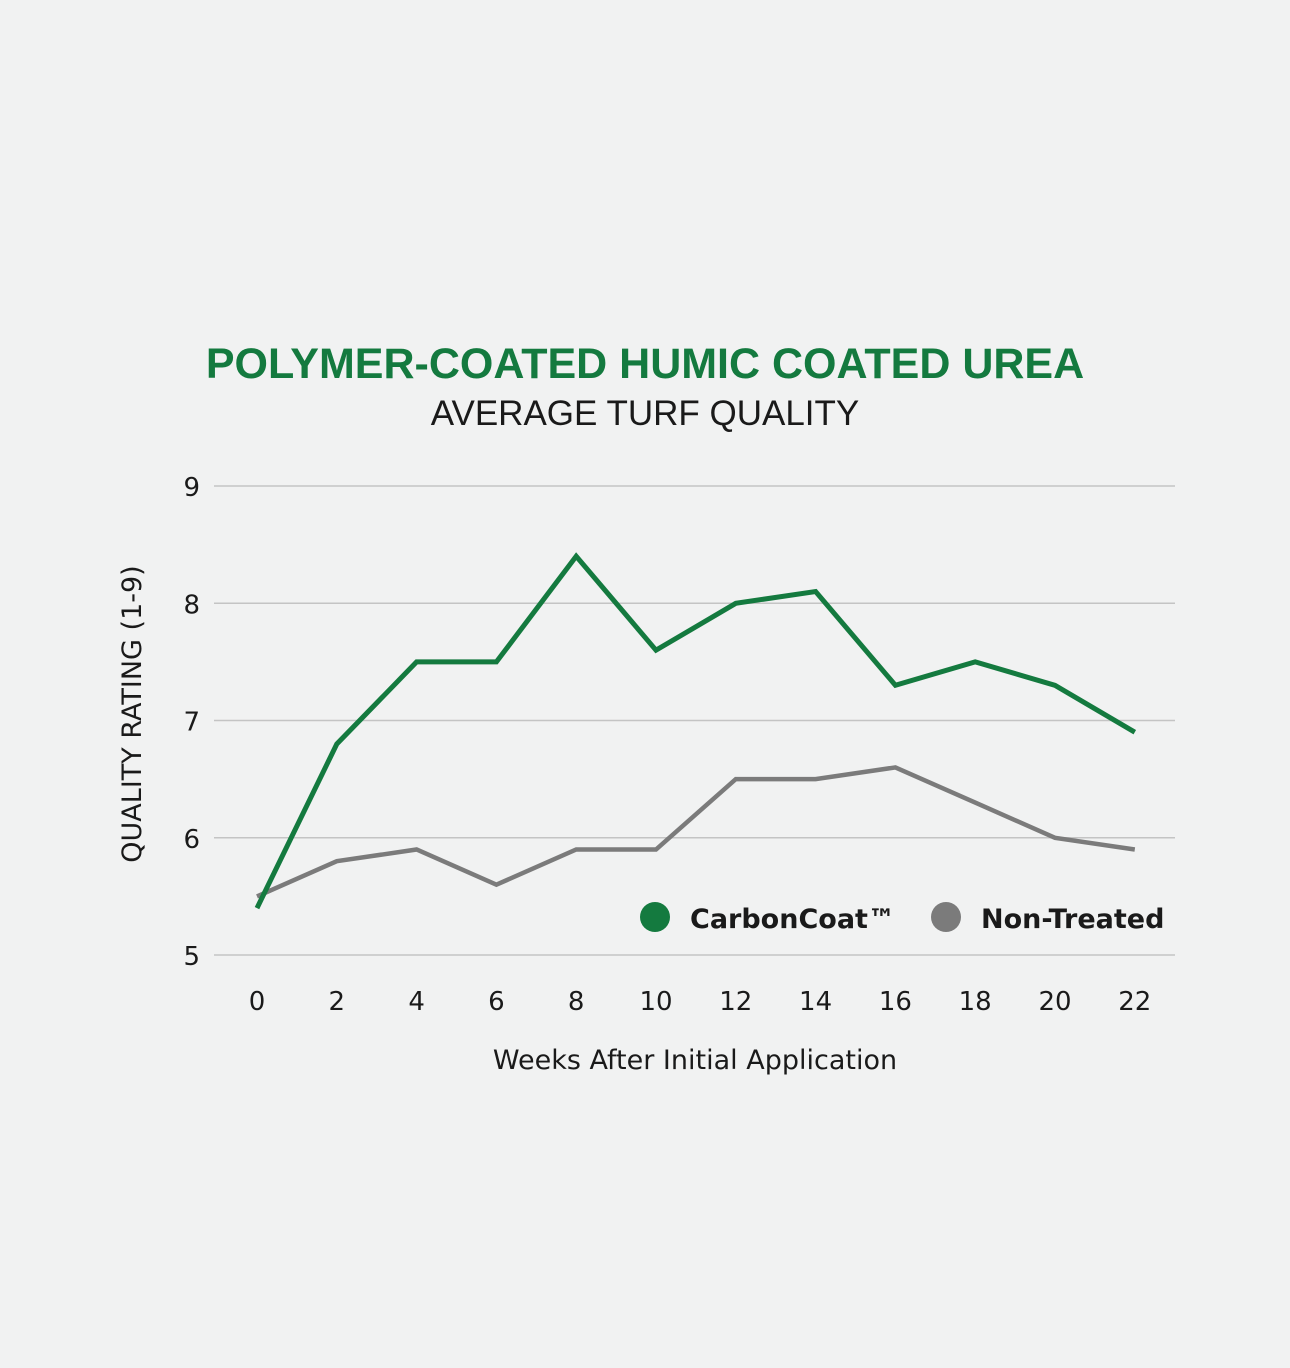  Describe the element at coordinates (792, 919) in the screenshot. I see `legend-label-carboncoat: CarbonCoat™` at that location.